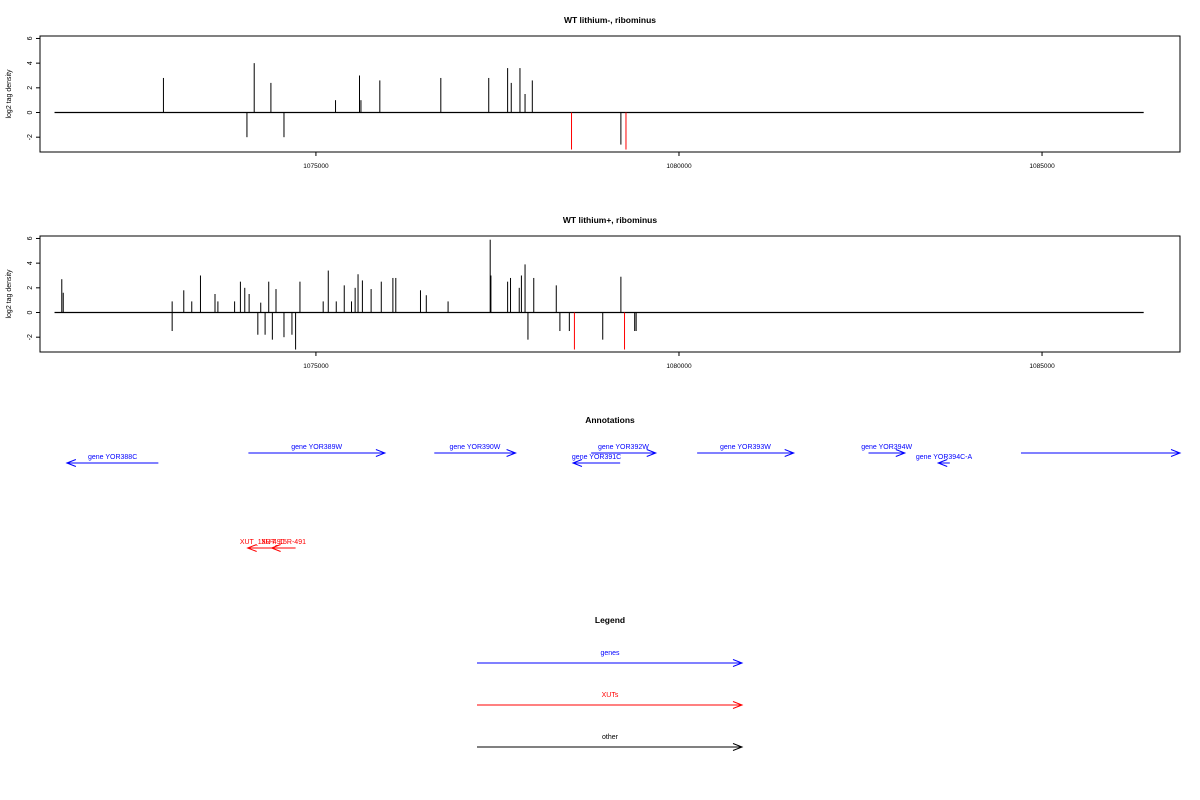  I want to click on gene-label: gene YOR388C, so click(112, 457).